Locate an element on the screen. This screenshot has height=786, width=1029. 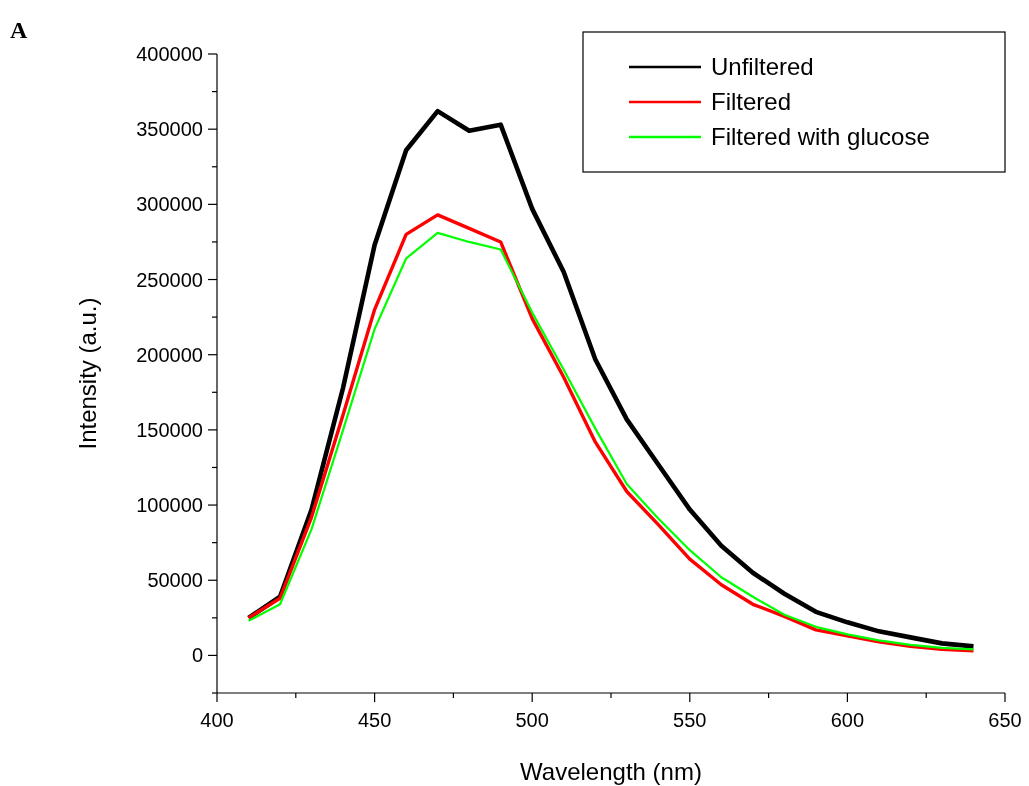
y-tick-label: 100000 is located at coordinates (169, 505).